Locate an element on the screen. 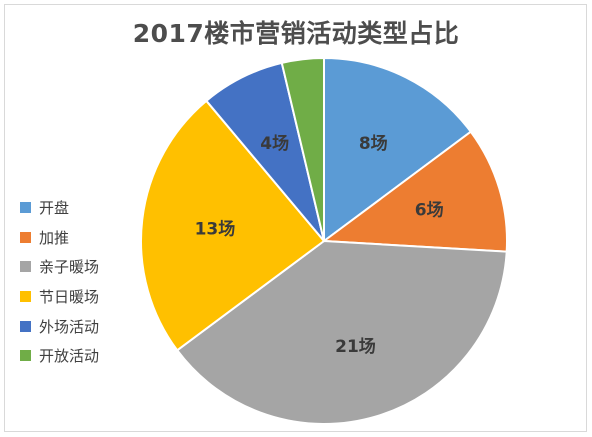  chart-title: 2017楼市营销活动类型占比 is located at coordinates (296, 33).